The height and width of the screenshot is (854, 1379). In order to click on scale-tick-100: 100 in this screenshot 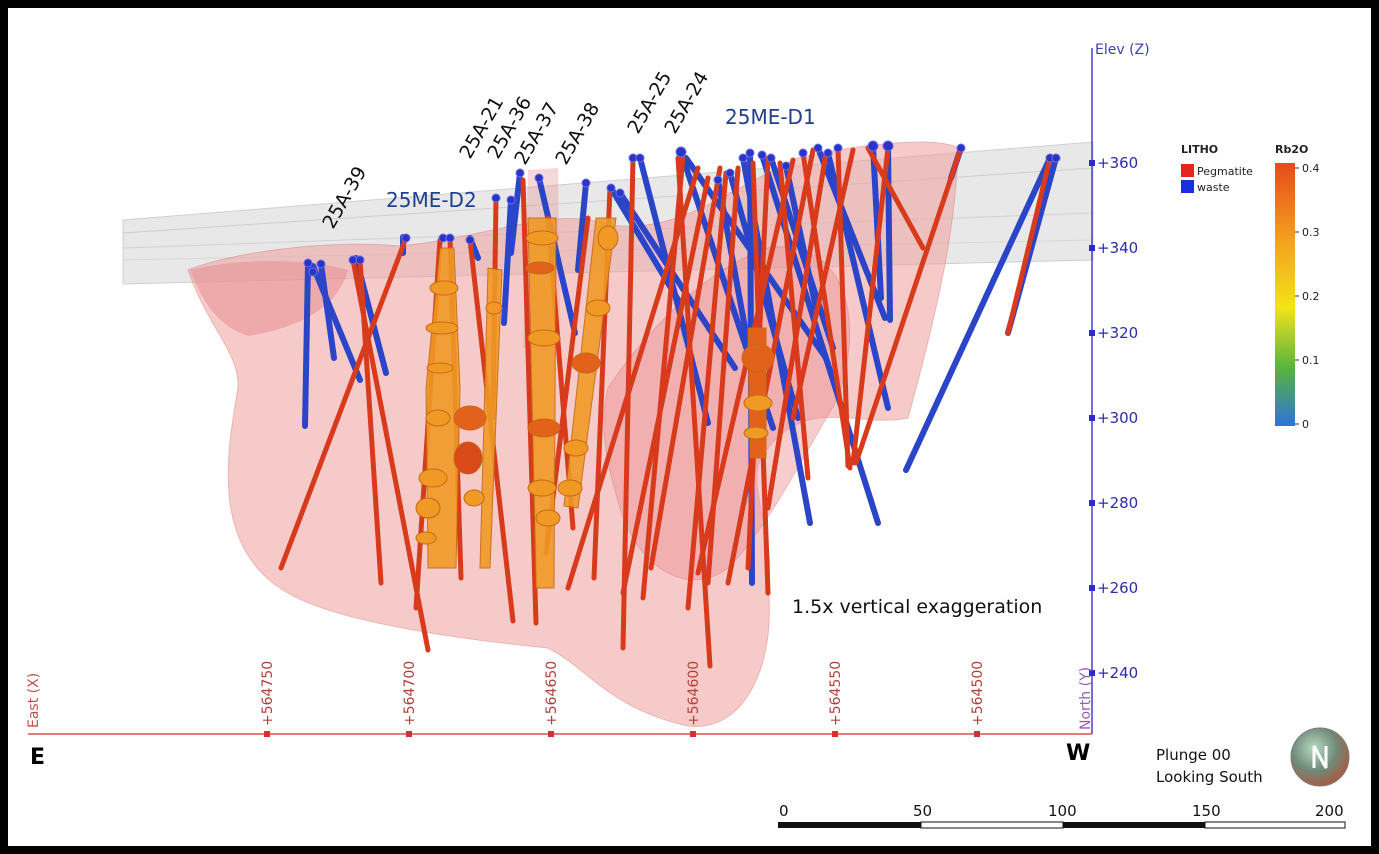, I will do `click(1062, 811)`.